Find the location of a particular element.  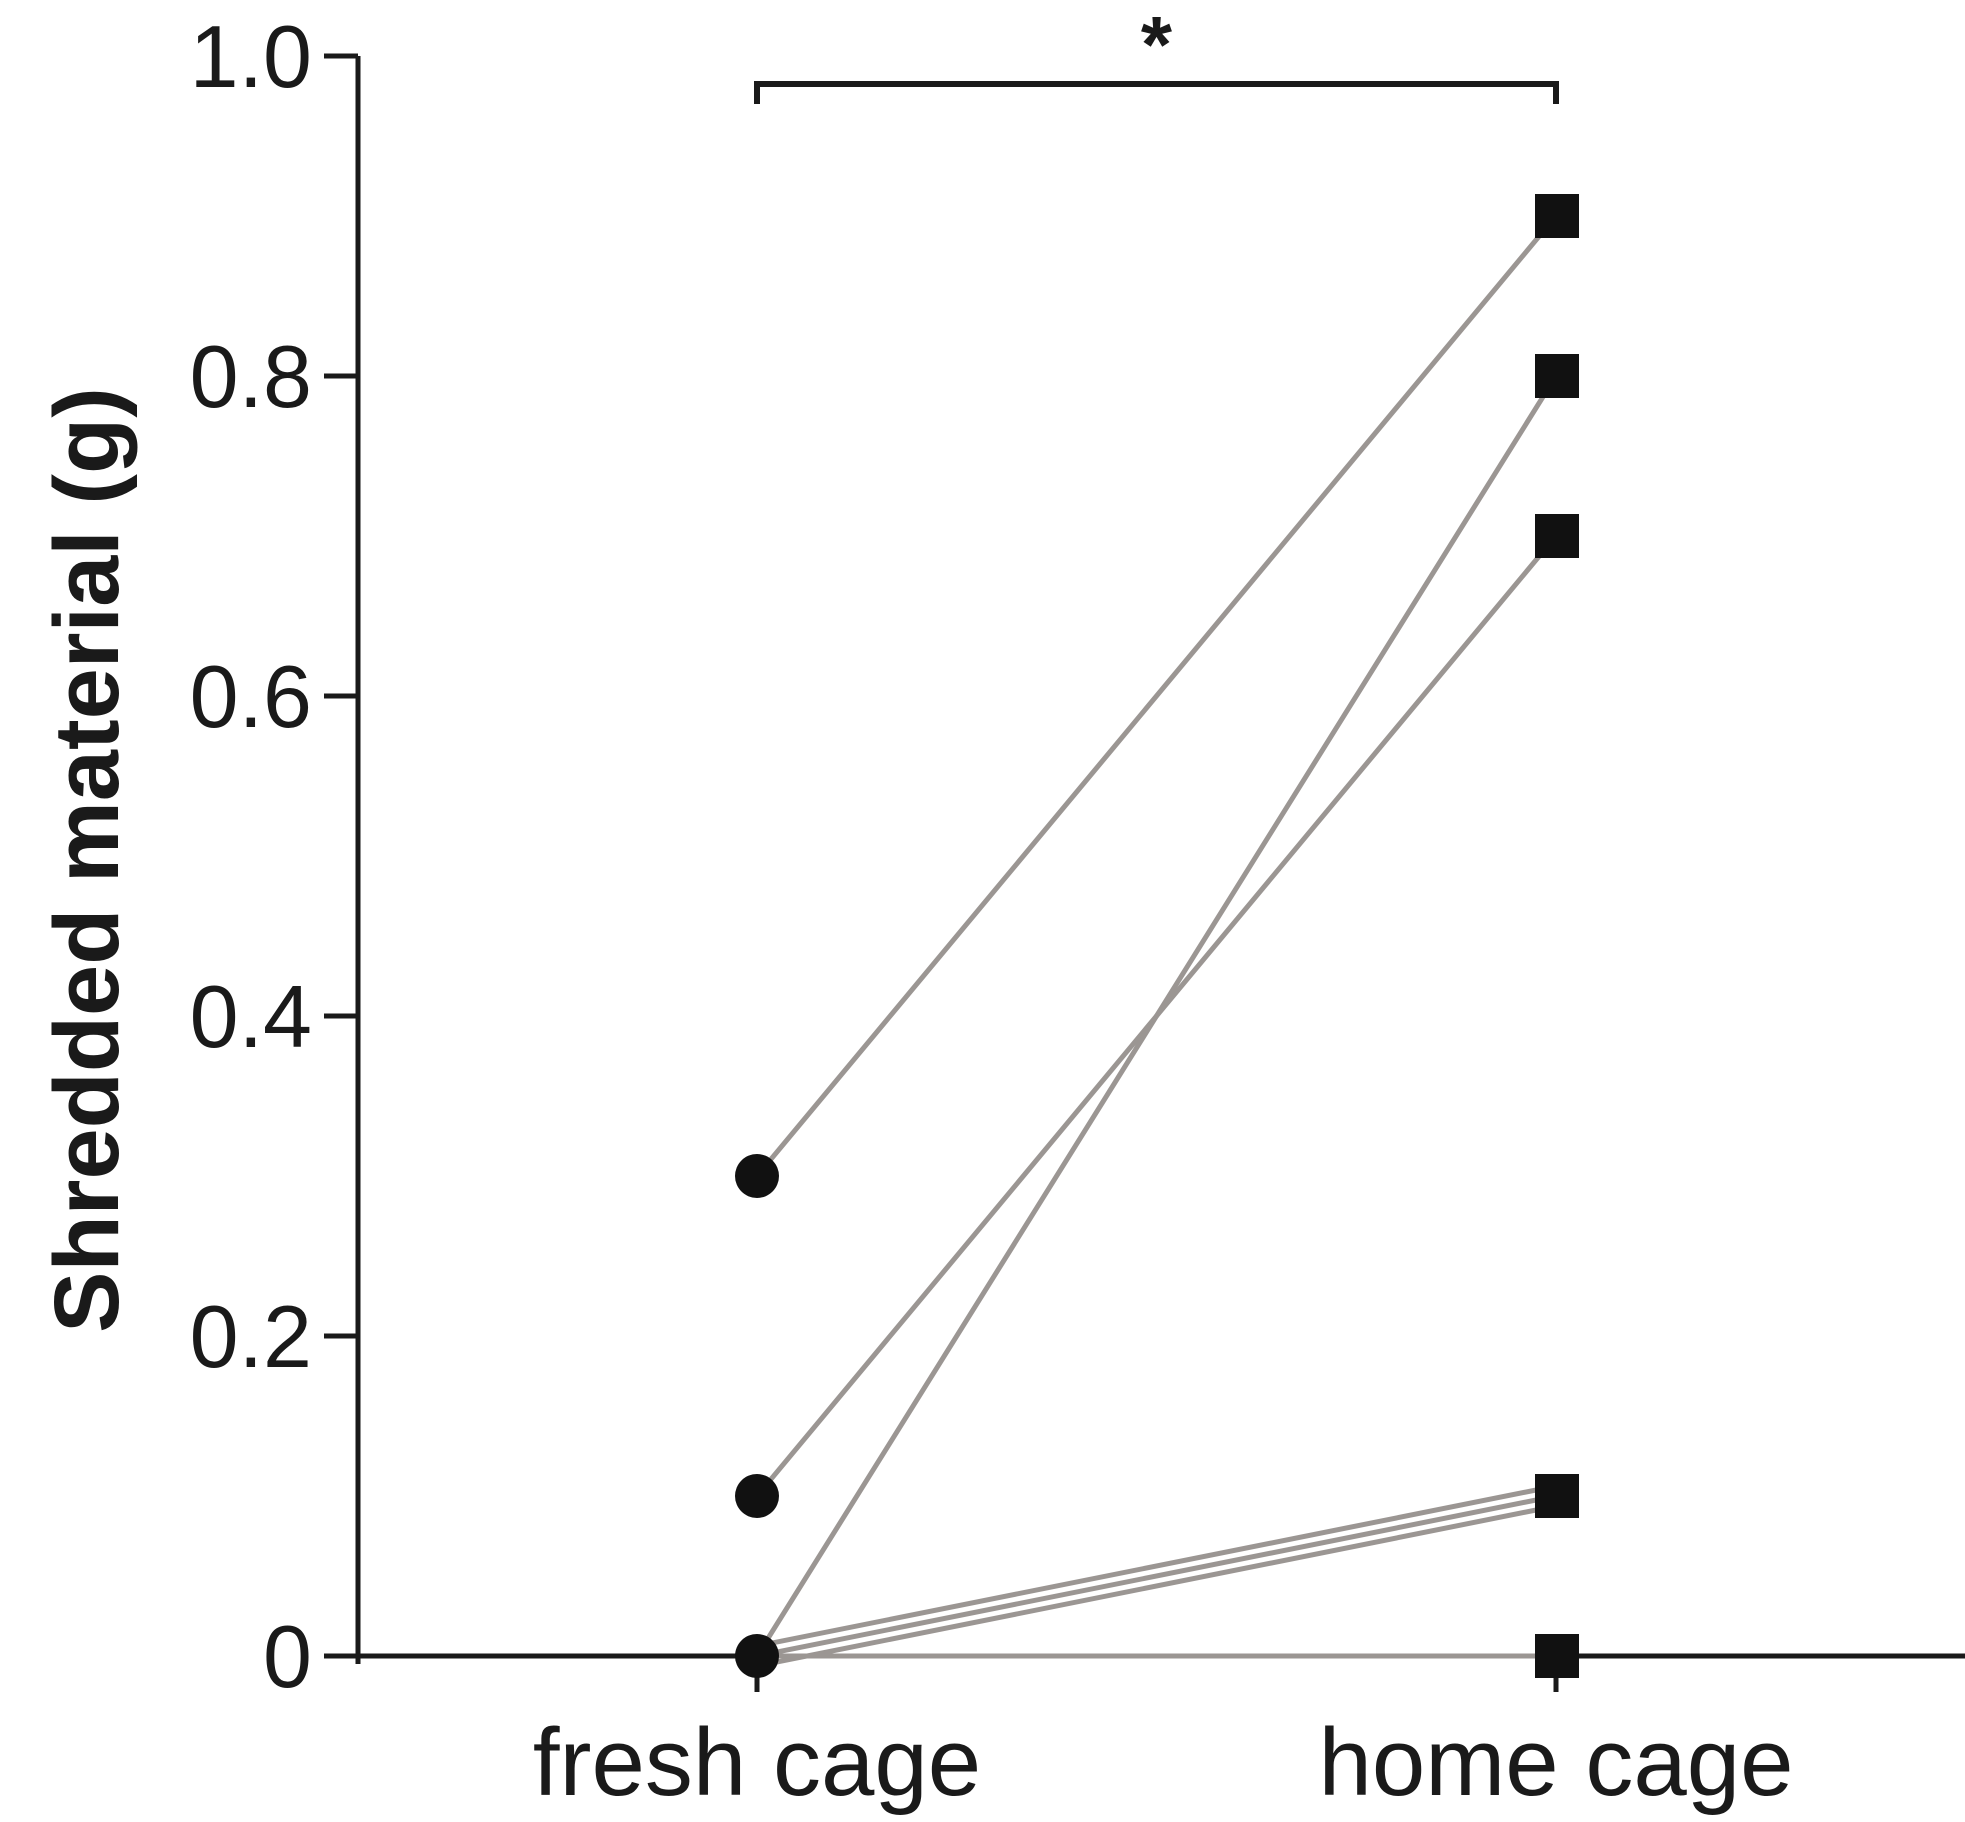

y-tick-label: 1.0 is located at coordinates (251, 56).